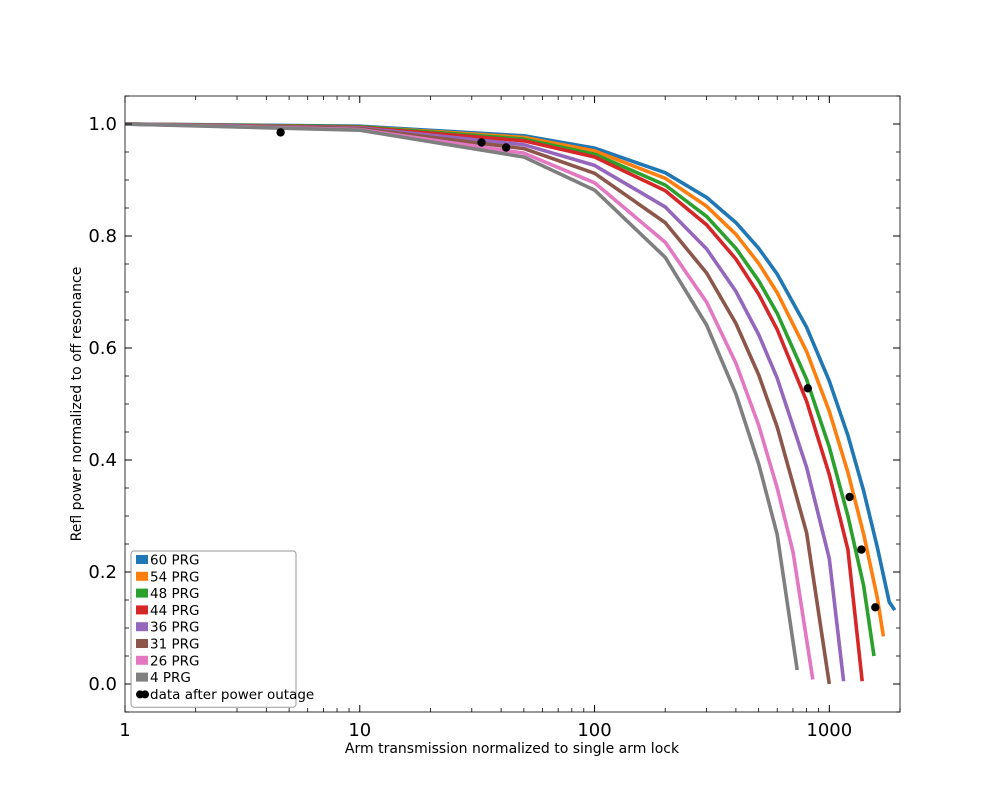 The image size is (1000, 800). Describe the element at coordinates (102, 460) in the screenshot. I see `y-tick-label: 0.4` at that location.